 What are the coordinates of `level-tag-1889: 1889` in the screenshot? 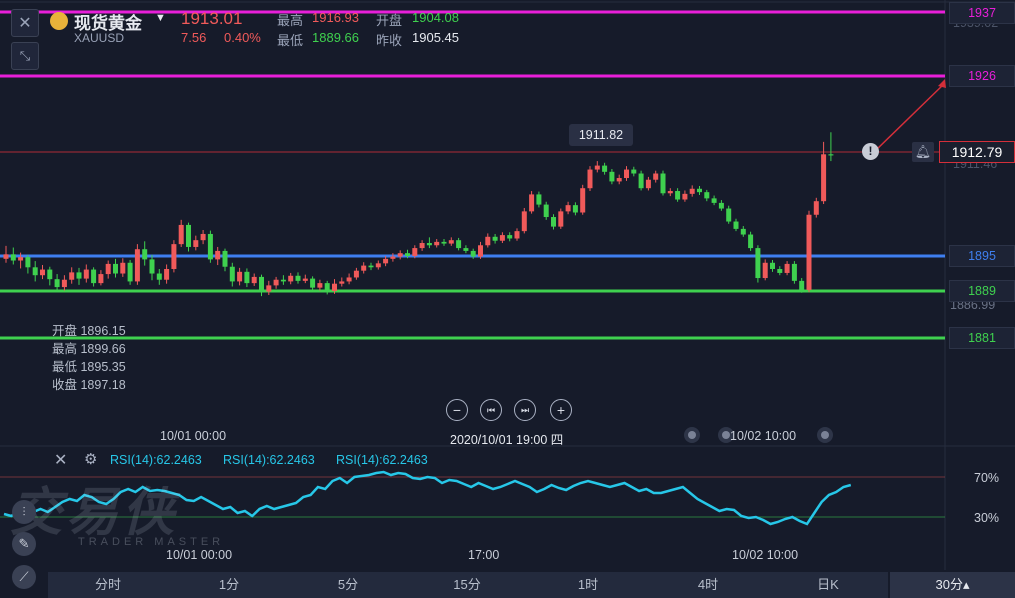 It's located at (982, 291).